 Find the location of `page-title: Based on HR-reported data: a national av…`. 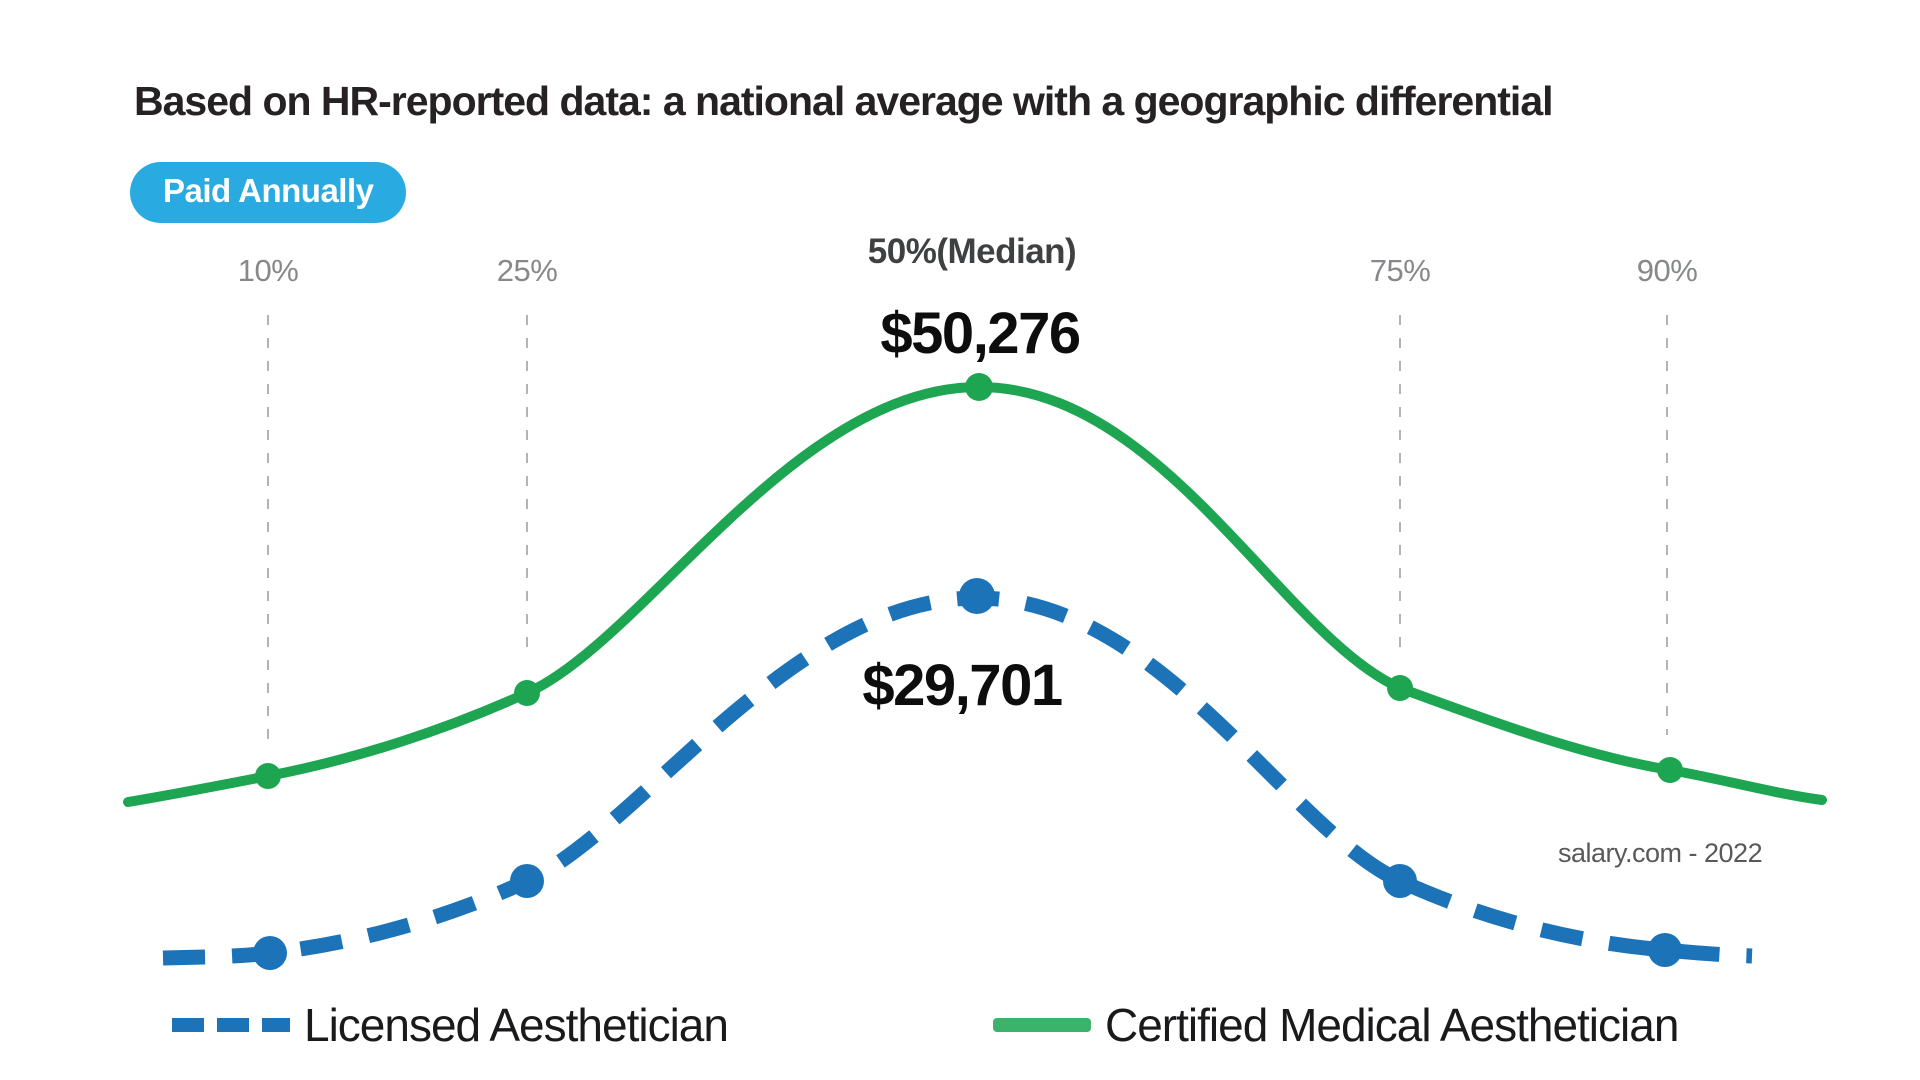

page-title: Based on HR-reported data: a national av… is located at coordinates (844, 101).